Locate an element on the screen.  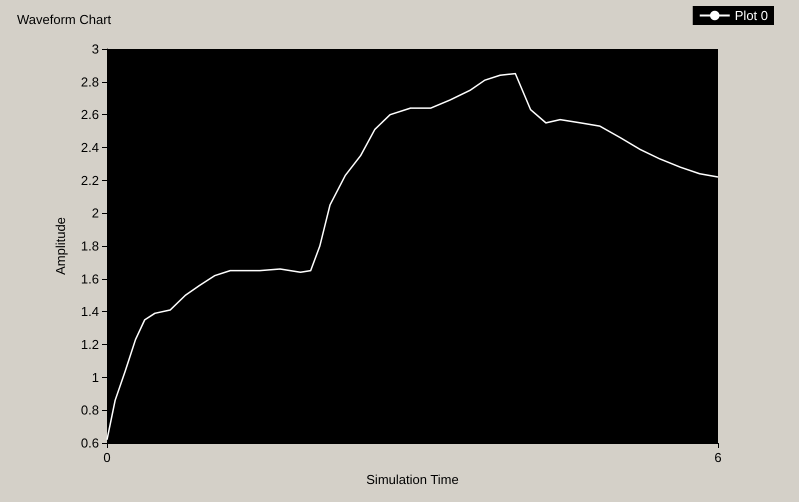
x-tick-label: 0 is located at coordinates (107, 457).